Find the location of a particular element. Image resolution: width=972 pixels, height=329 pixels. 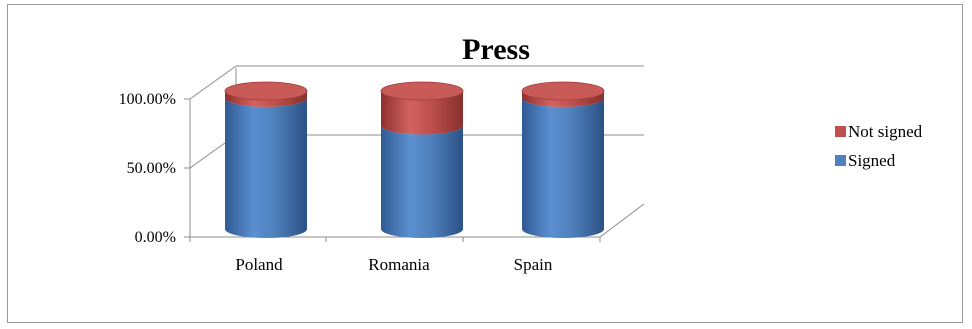

y-tick-label: 0.00% is located at coordinates (155, 237).